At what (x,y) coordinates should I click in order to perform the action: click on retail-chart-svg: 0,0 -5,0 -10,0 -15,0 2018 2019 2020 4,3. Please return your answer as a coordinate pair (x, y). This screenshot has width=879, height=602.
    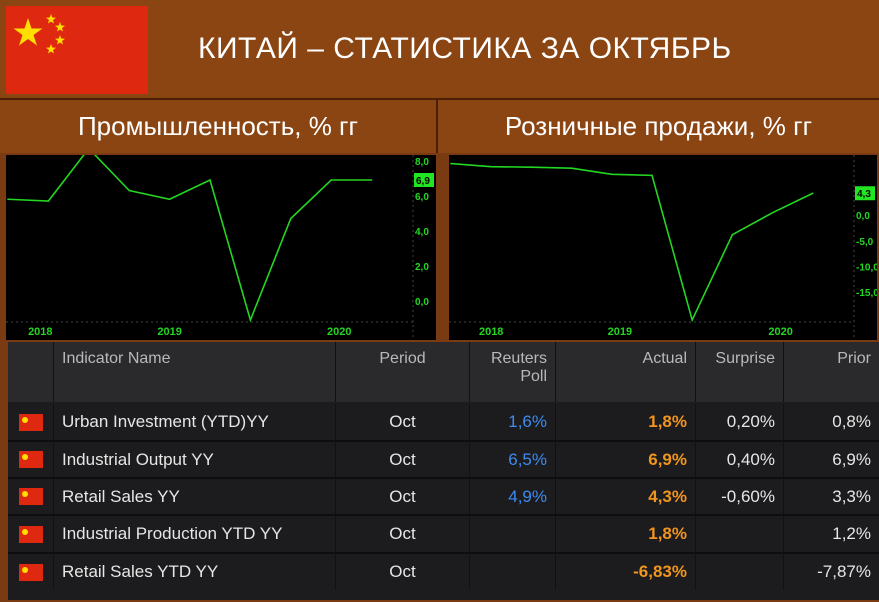
    Looking at the image, I should click on (663, 247).